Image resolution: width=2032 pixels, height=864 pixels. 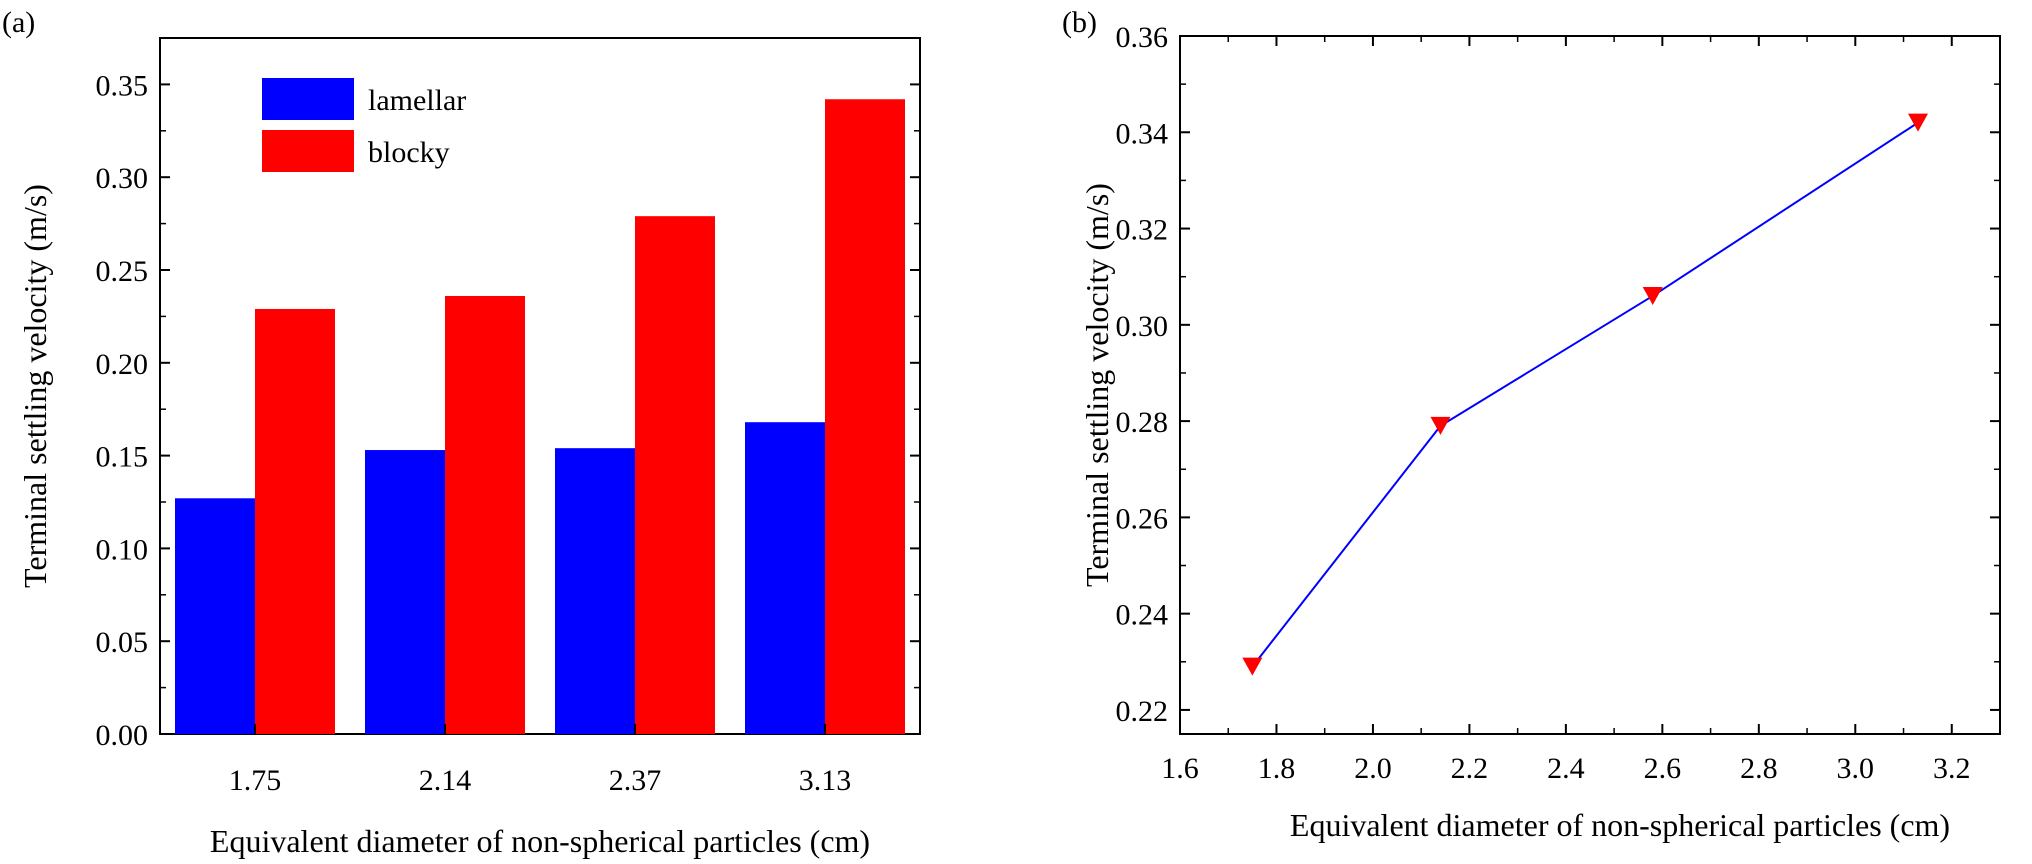 I want to click on x-tick-label: 2.6, so click(x=1663, y=768).